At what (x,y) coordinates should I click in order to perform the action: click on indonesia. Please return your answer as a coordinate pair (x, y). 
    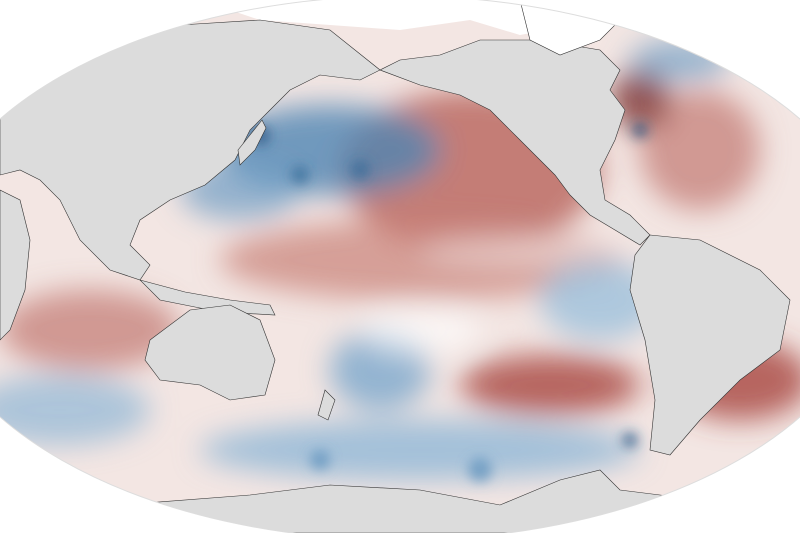
    Looking at the image, I should click on (207, 297).